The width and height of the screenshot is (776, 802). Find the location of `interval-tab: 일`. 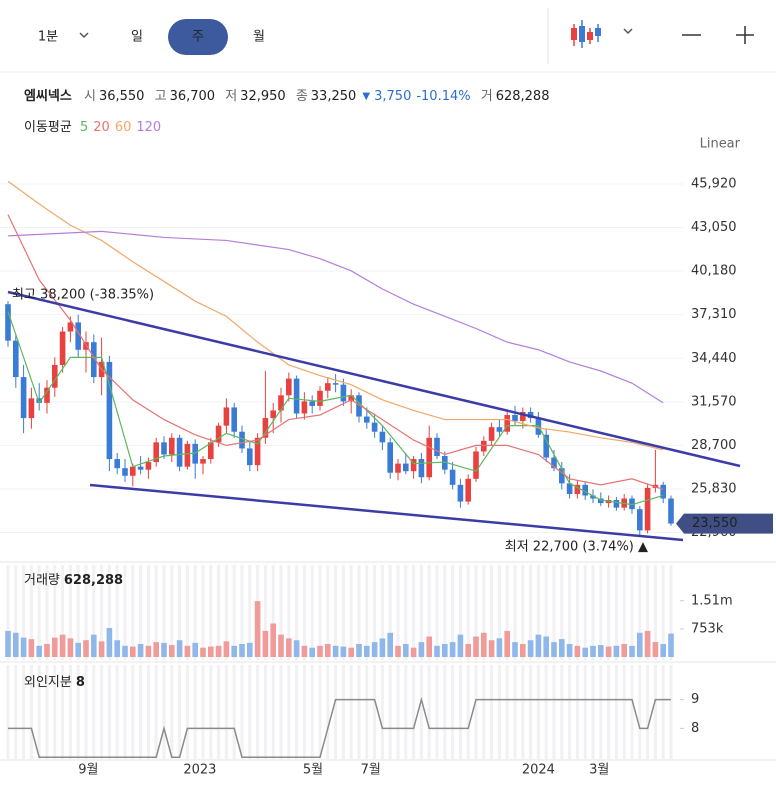

interval-tab: 일 is located at coordinates (137, 37).